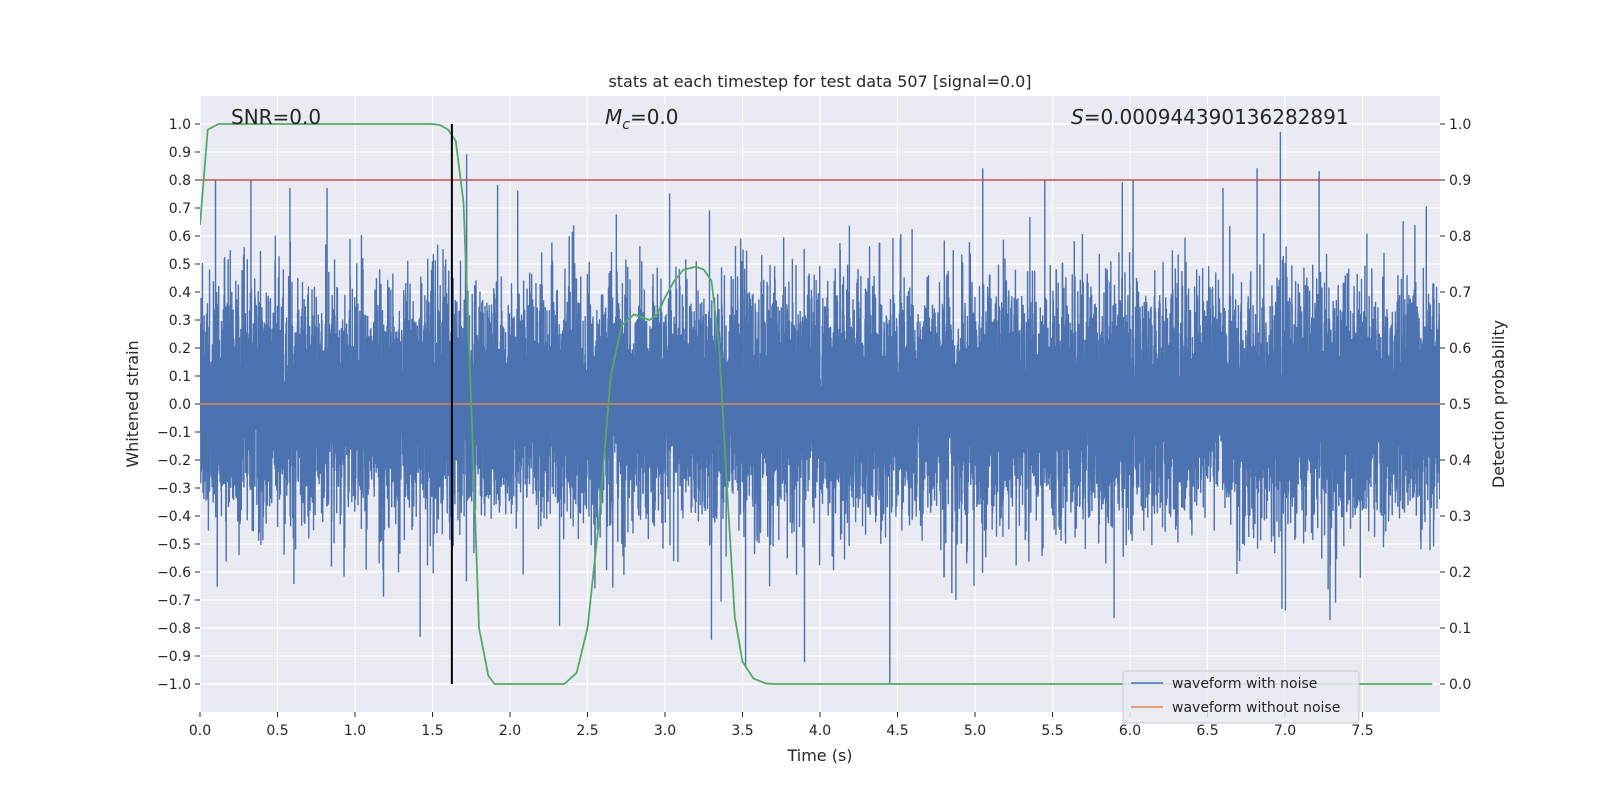 The height and width of the screenshot is (800, 1600). What do you see at coordinates (820, 731) in the screenshot?
I see `x-tick-label-8: 4.0` at bounding box center [820, 731].